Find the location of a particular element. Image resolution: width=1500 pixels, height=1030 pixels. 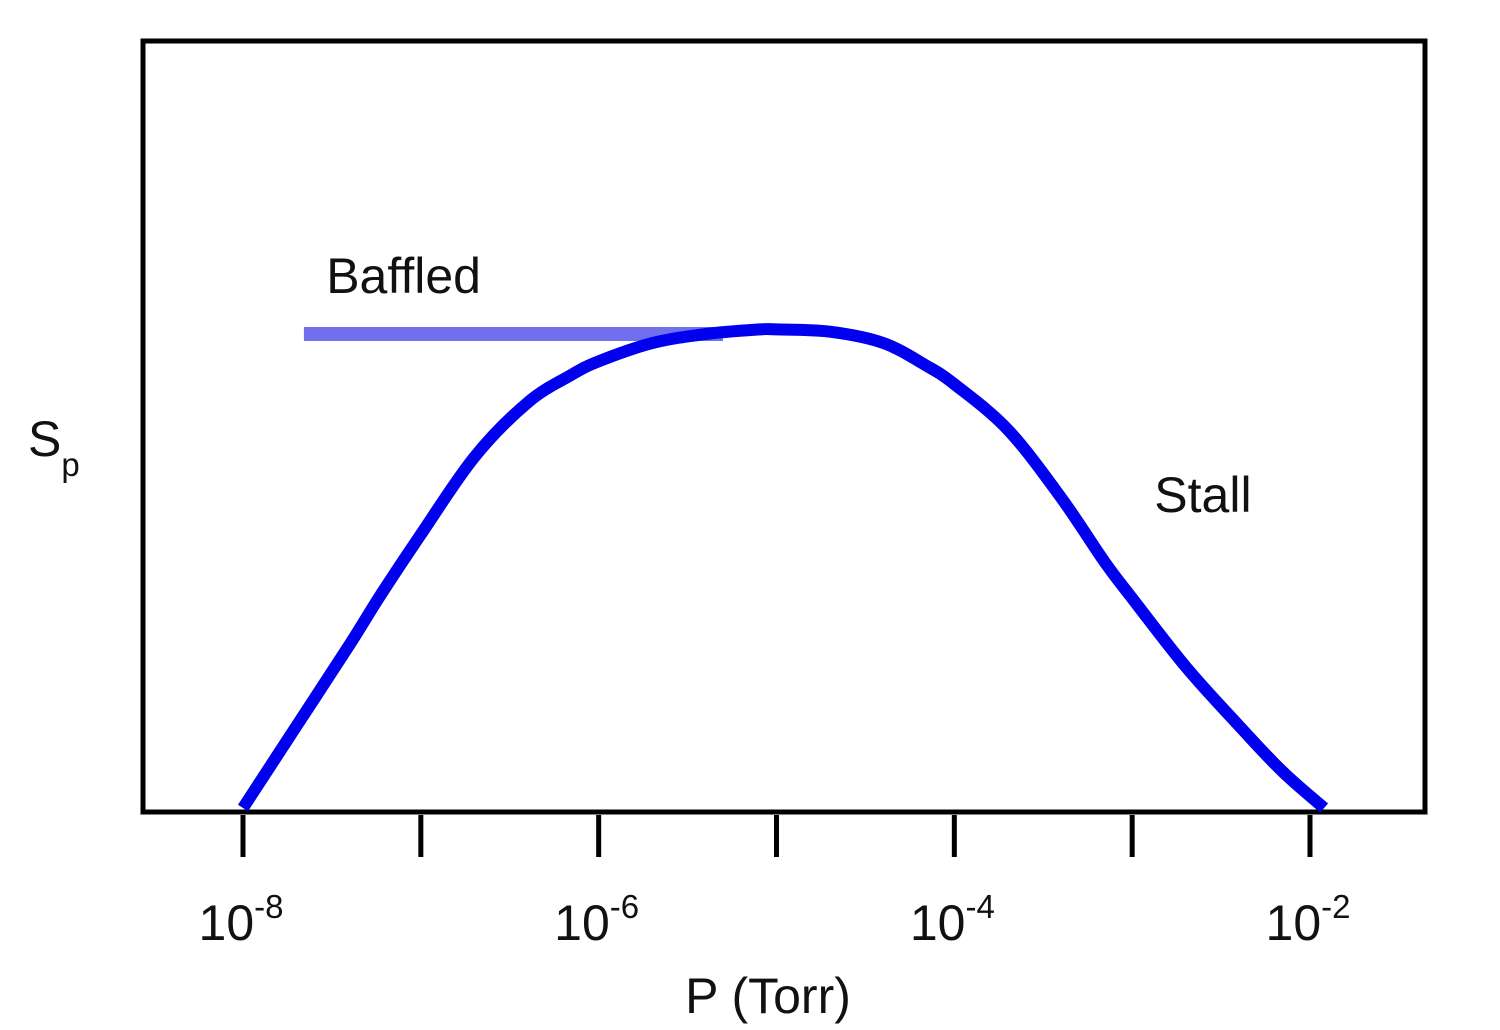

x-tick-label-exponent: -4 is located at coordinates (979, 906).